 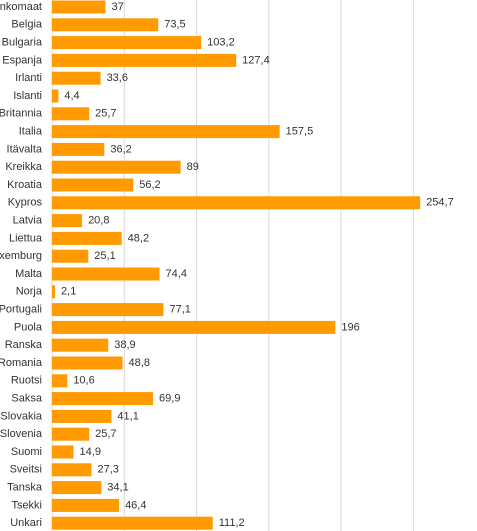 I want to click on category-label: Belgia, so click(x=26, y=25).